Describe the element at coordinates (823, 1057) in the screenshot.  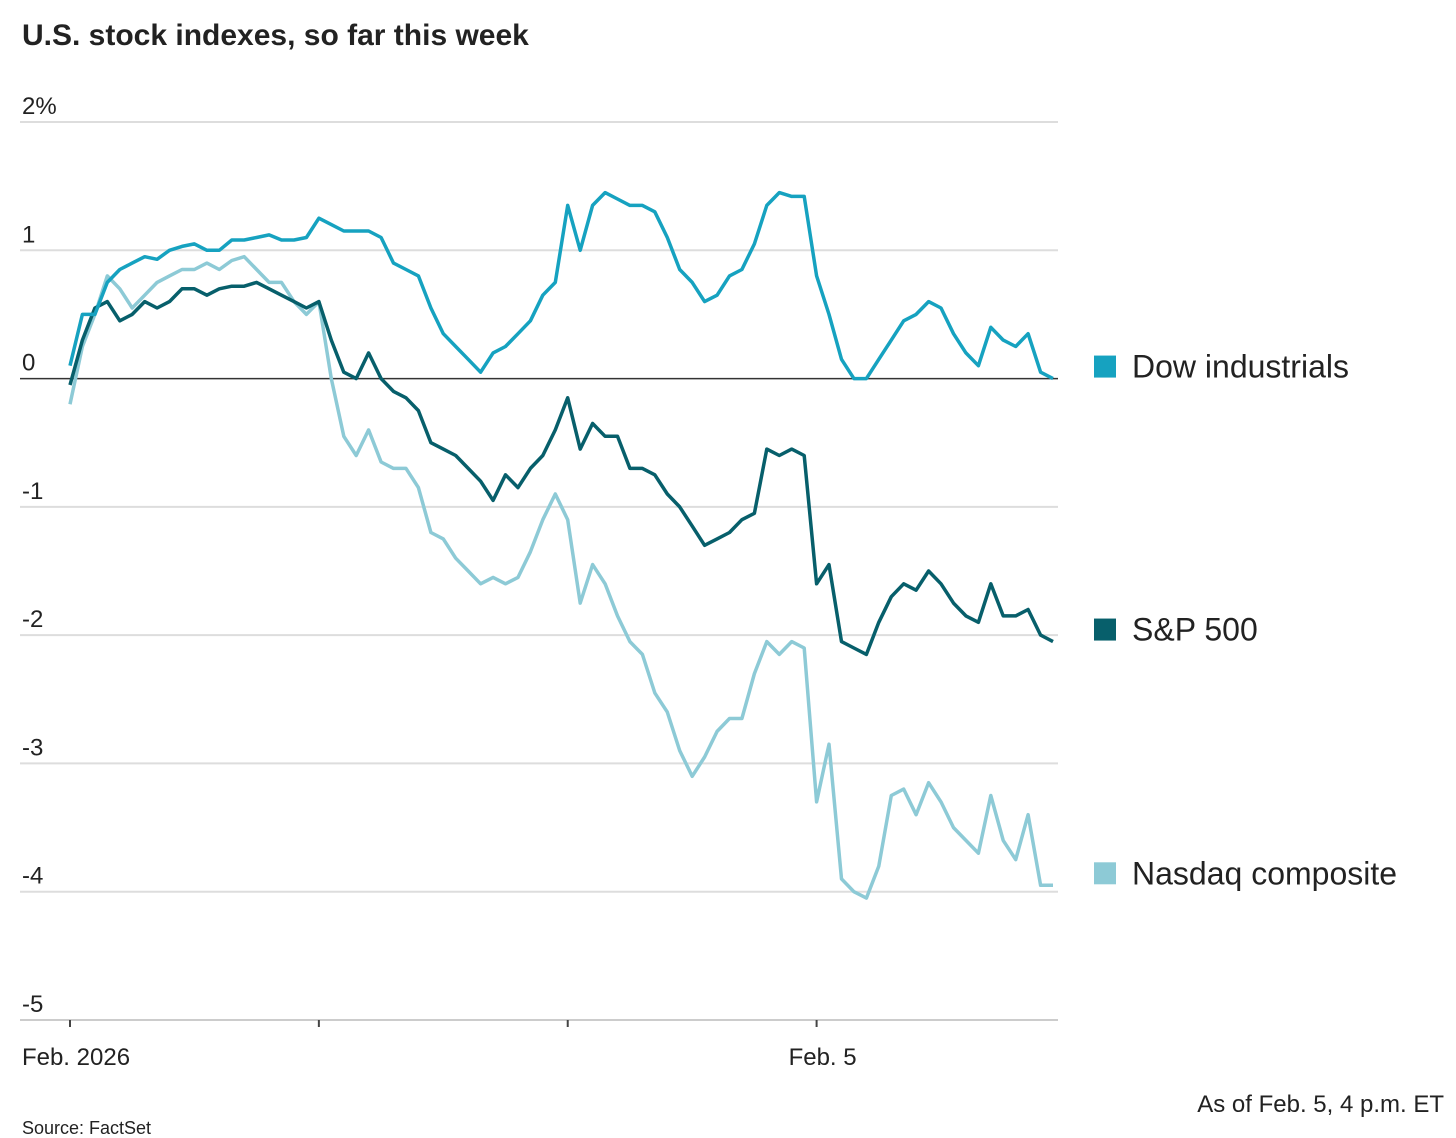
I see `x-tick-label: Feb. 5` at that location.